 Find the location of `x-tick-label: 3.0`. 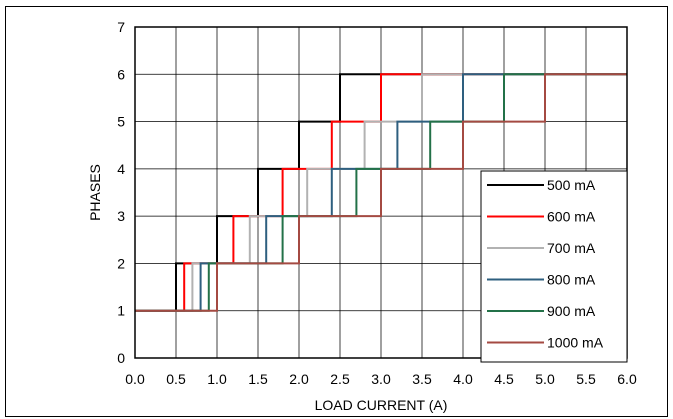

x-tick-label: 3.0 is located at coordinates (381, 379).